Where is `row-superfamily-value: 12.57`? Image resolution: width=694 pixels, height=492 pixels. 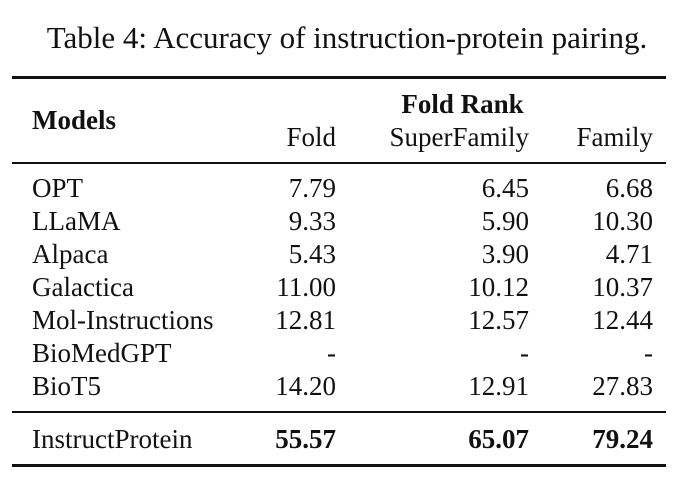
row-superfamily-value: 12.57 is located at coordinates (498, 320).